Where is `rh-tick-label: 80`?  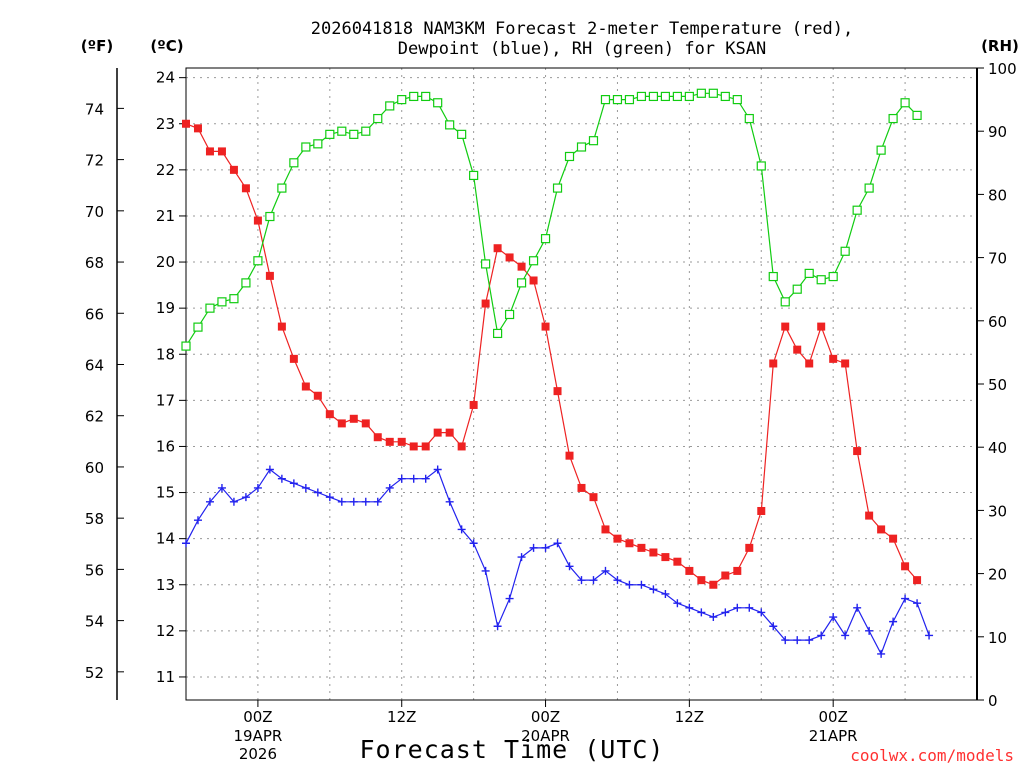
rh-tick-label: 80 is located at coordinates (997, 195).